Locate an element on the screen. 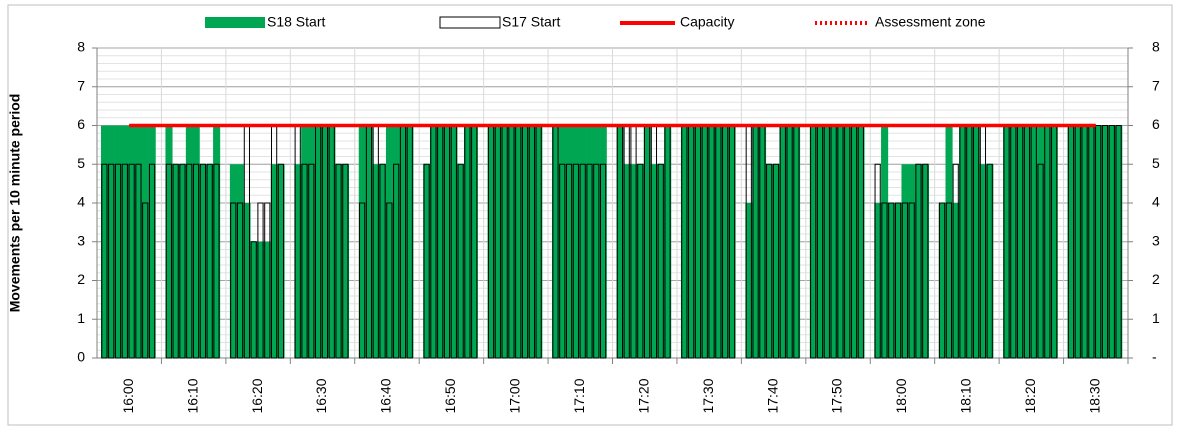 The image size is (1180, 436). x-tick-label: 17:20 is located at coordinates (643, 395).